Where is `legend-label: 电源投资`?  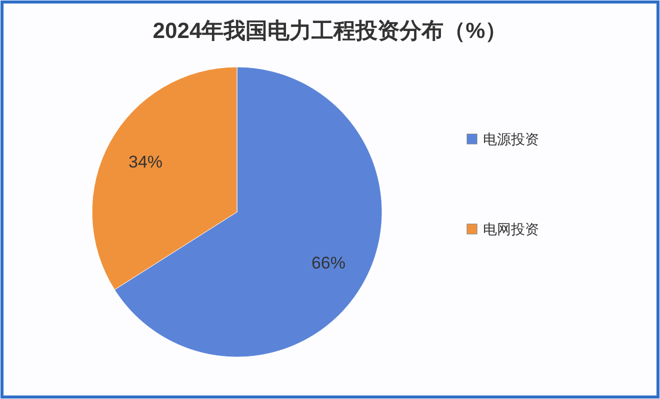 legend-label: 电源投资 is located at coordinates (511, 139).